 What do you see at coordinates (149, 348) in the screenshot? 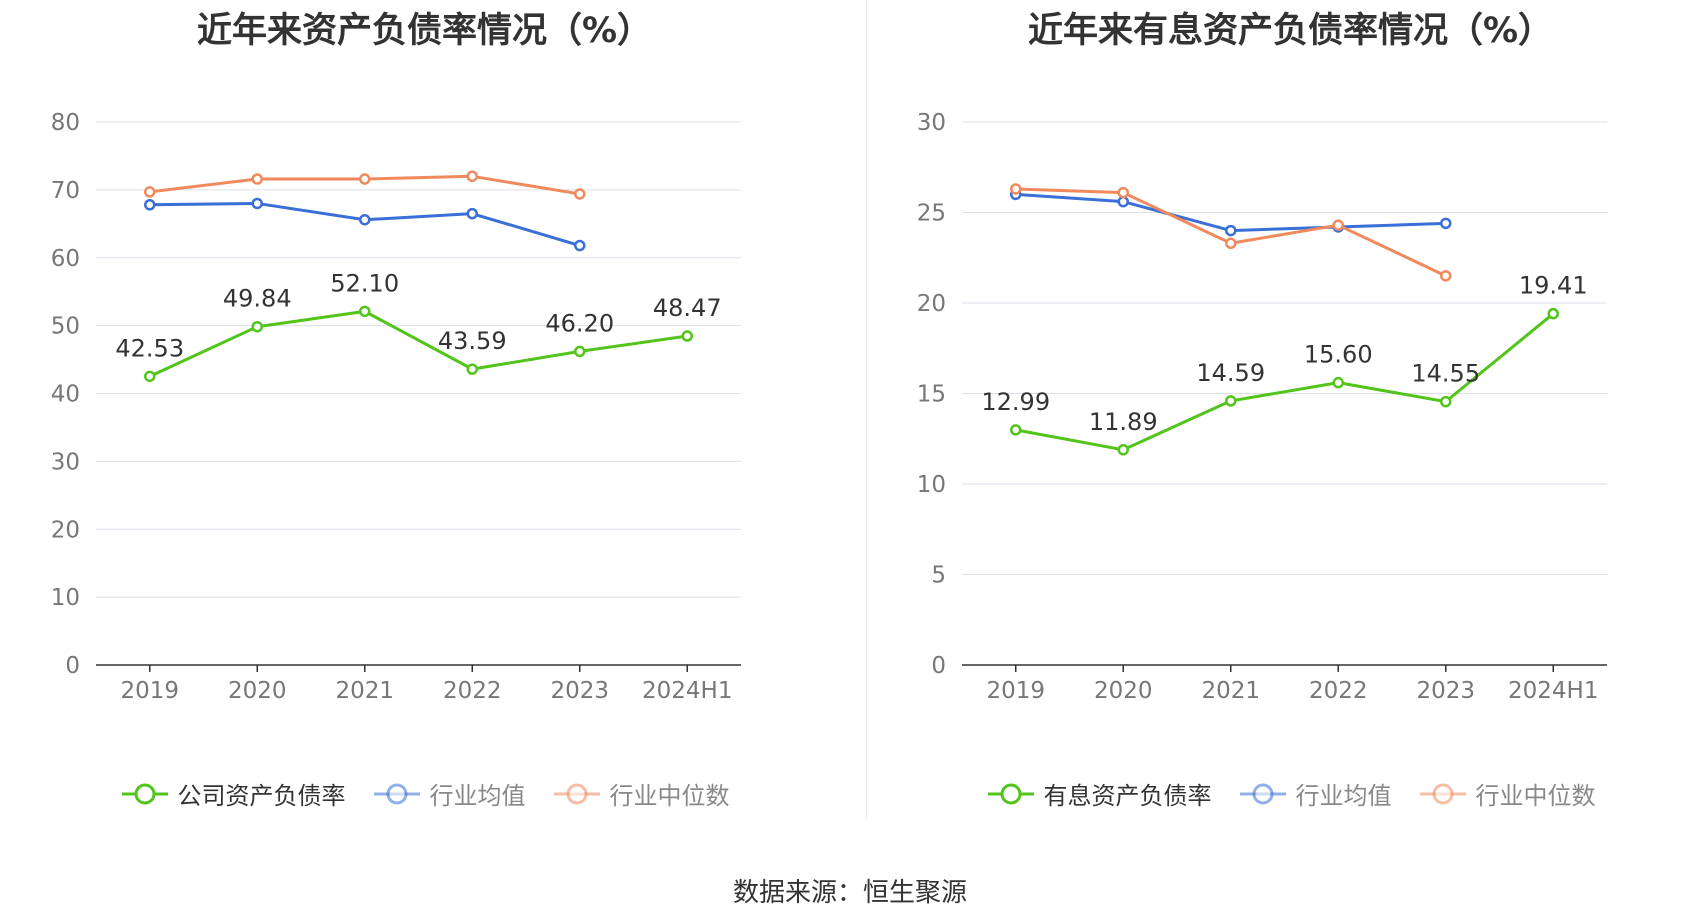
I see `data-label: 42.53` at bounding box center [149, 348].